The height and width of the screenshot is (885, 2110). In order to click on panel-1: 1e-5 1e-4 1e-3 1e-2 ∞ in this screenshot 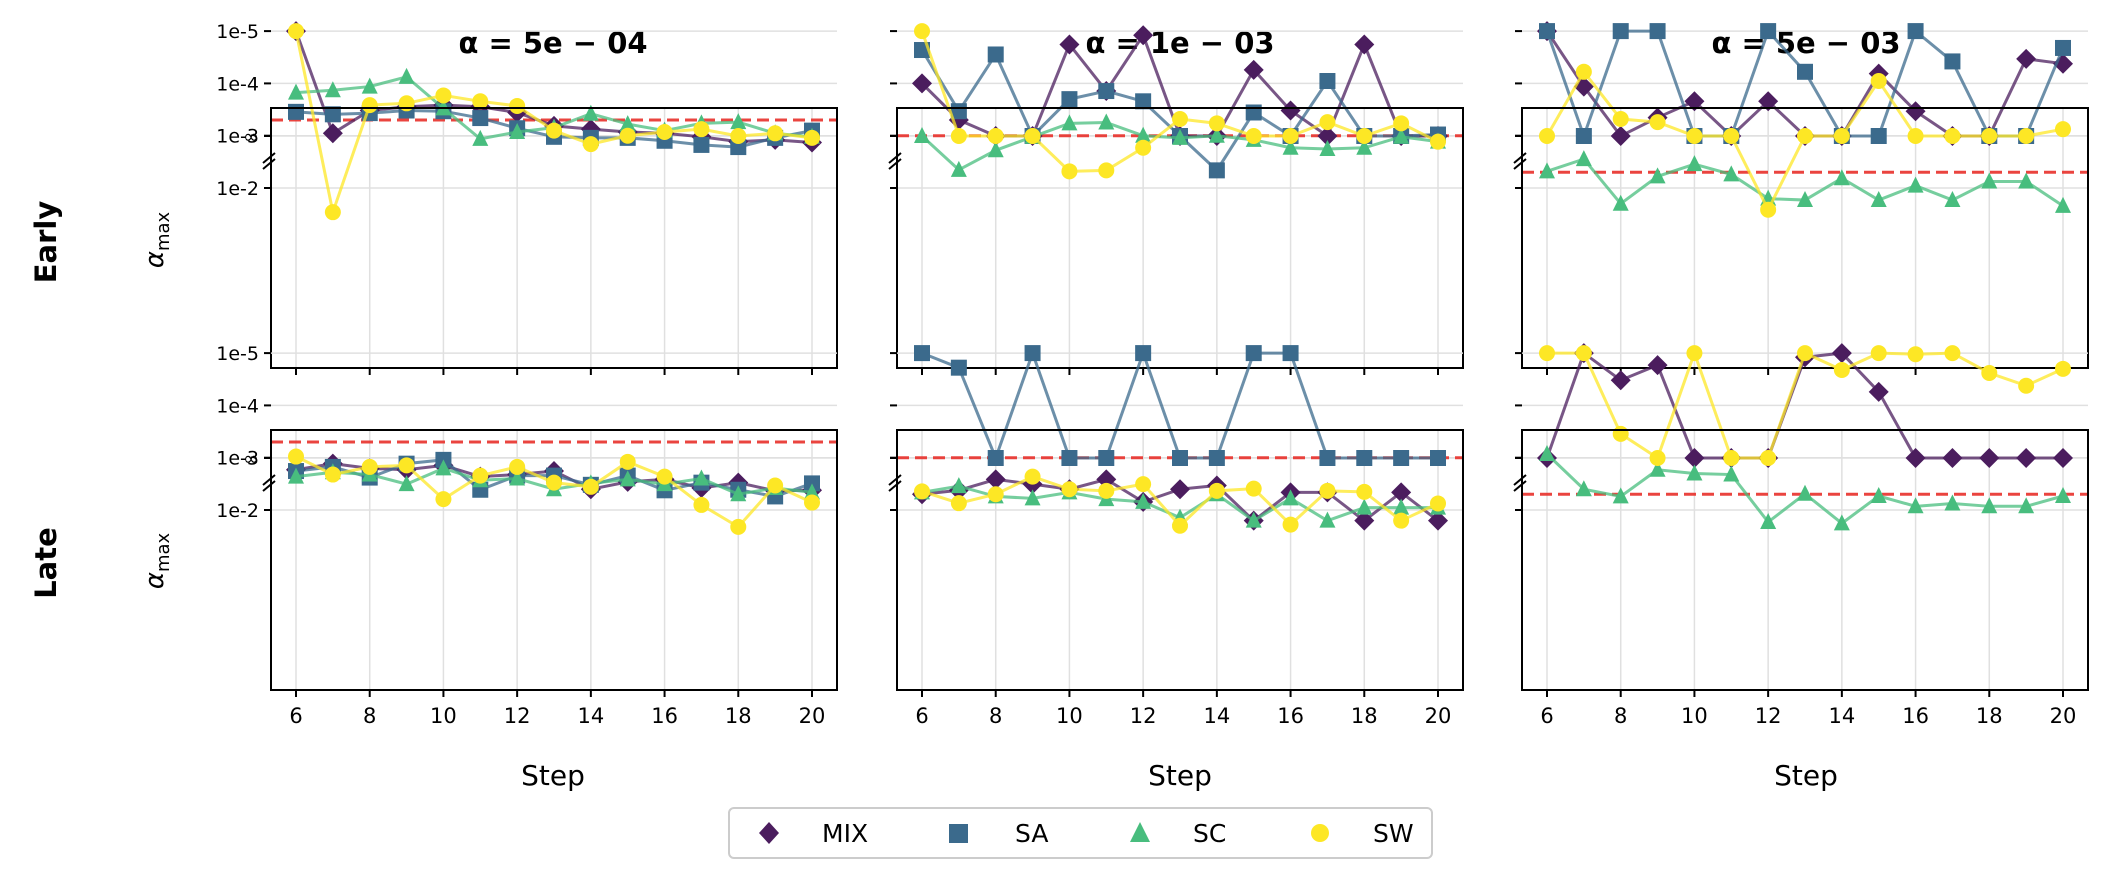, I will do `click(527, 198)`.